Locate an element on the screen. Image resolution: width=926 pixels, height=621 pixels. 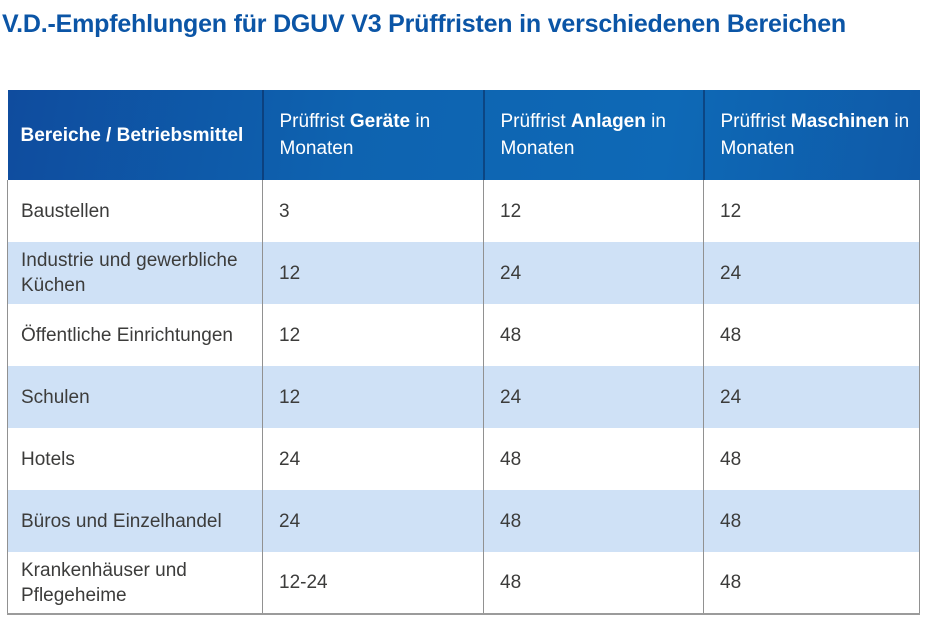
table-row: Büros und Einzelhandel 24 48 48 is located at coordinates (463, 521).